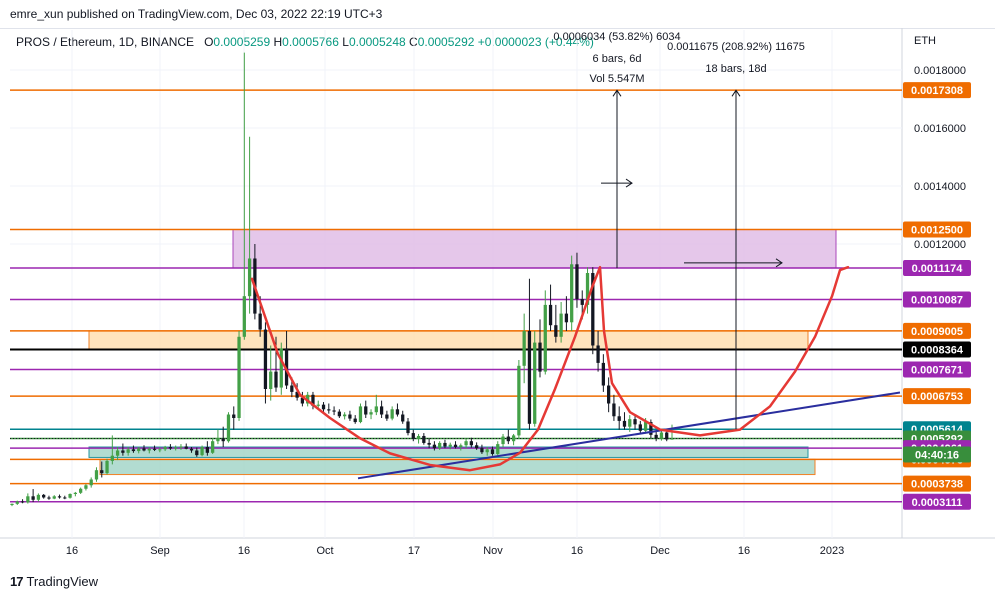 The height and width of the screenshot is (599, 995). What do you see at coordinates (940, 187) in the screenshot?
I see `y-tick-label: 0.0014000` at bounding box center [940, 187].